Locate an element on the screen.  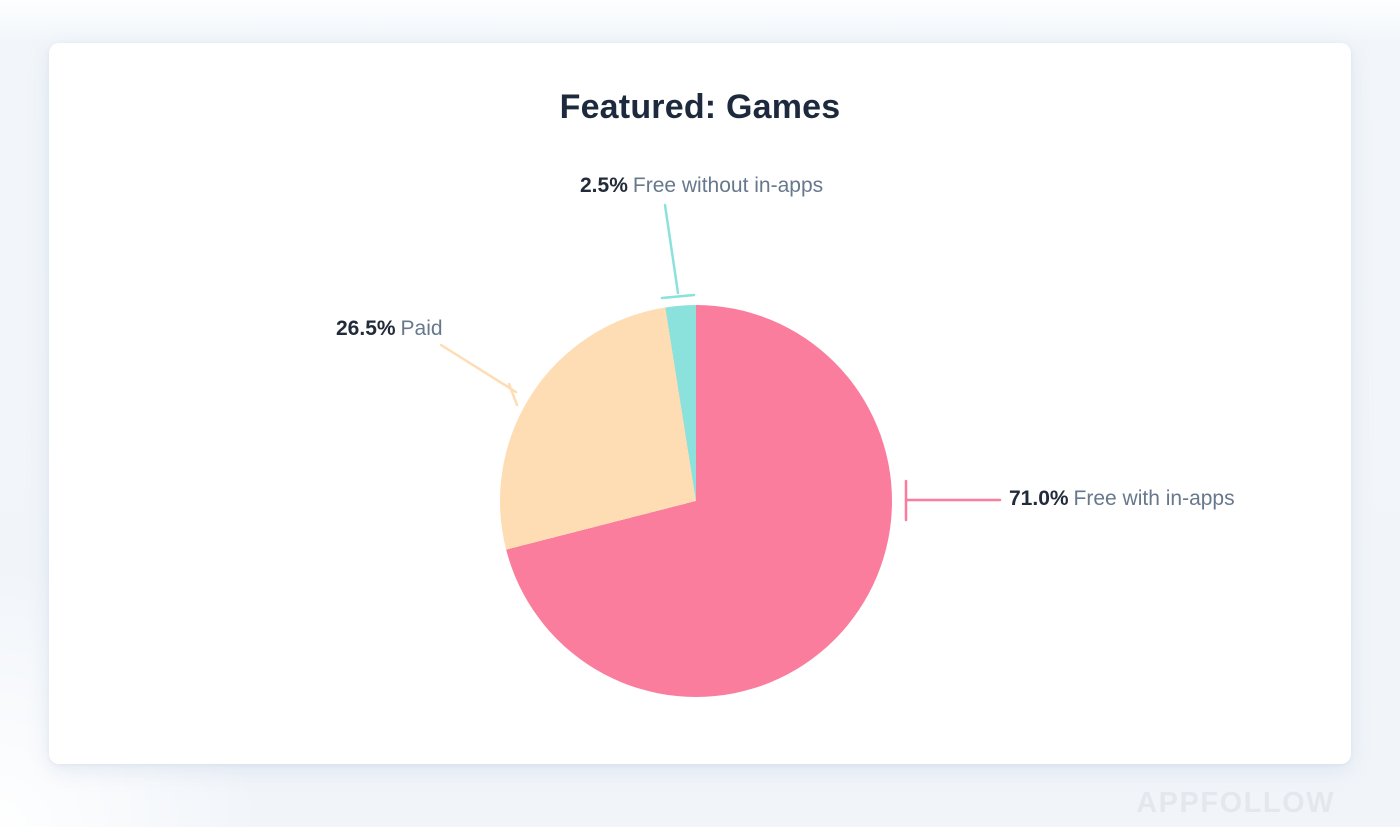
callout-value: 2.5% is located at coordinates (604, 185).